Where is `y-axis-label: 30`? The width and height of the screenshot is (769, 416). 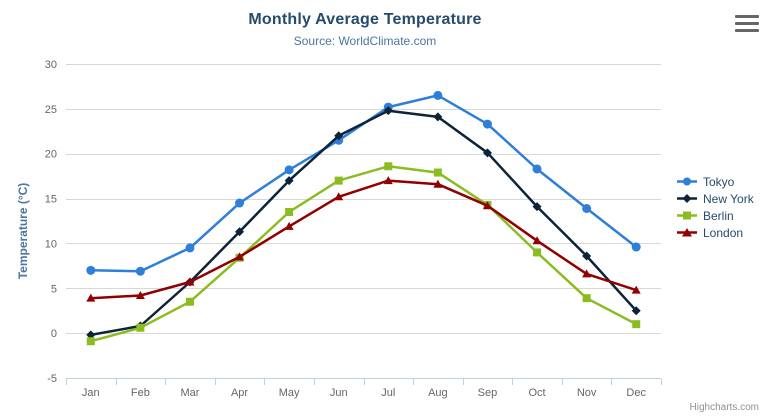 y-axis-label: 30 is located at coordinates (51, 65).